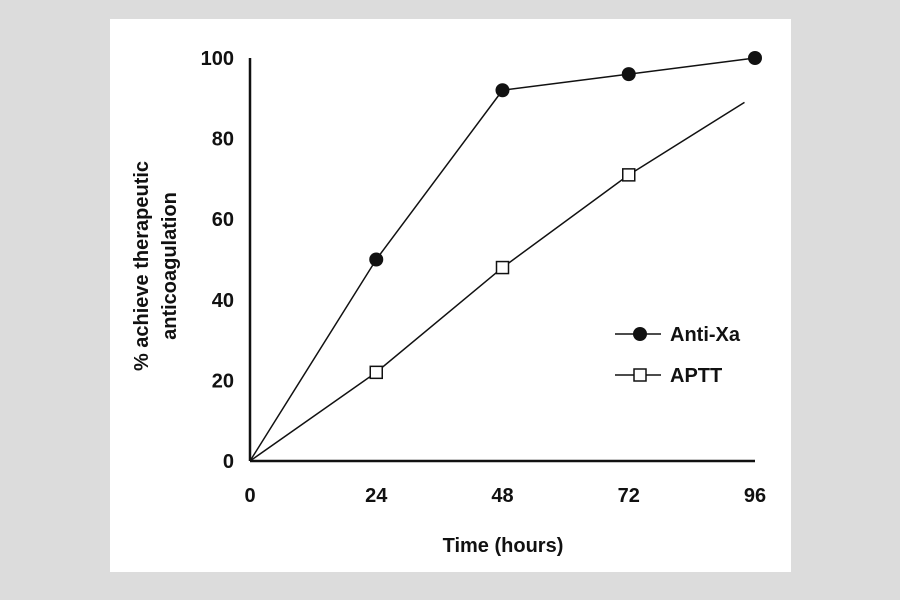  What do you see at coordinates (217, 260) in the screenshot?
I see `y-tick-labels: 0 20 40 60 80 100` at bounding box center [217, 260].